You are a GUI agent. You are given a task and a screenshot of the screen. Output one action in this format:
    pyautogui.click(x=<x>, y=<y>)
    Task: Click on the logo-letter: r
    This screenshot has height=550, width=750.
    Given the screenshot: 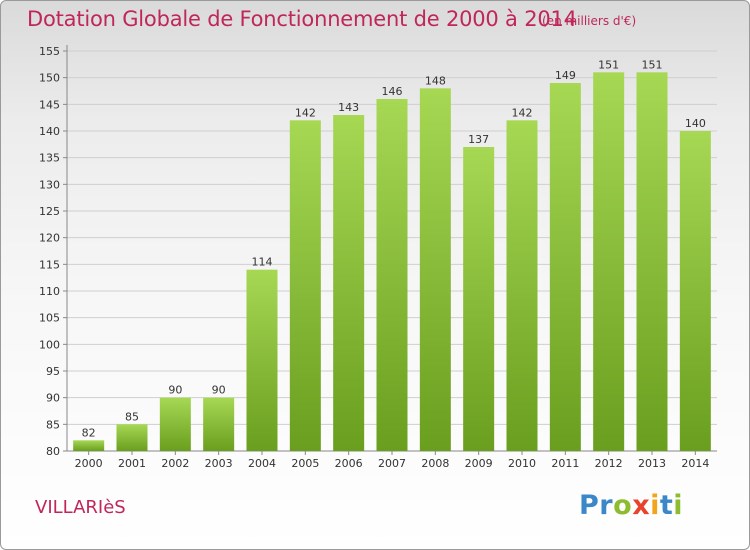 What is the action you would take?
    pyautogui.click(x=606, y=505)
    